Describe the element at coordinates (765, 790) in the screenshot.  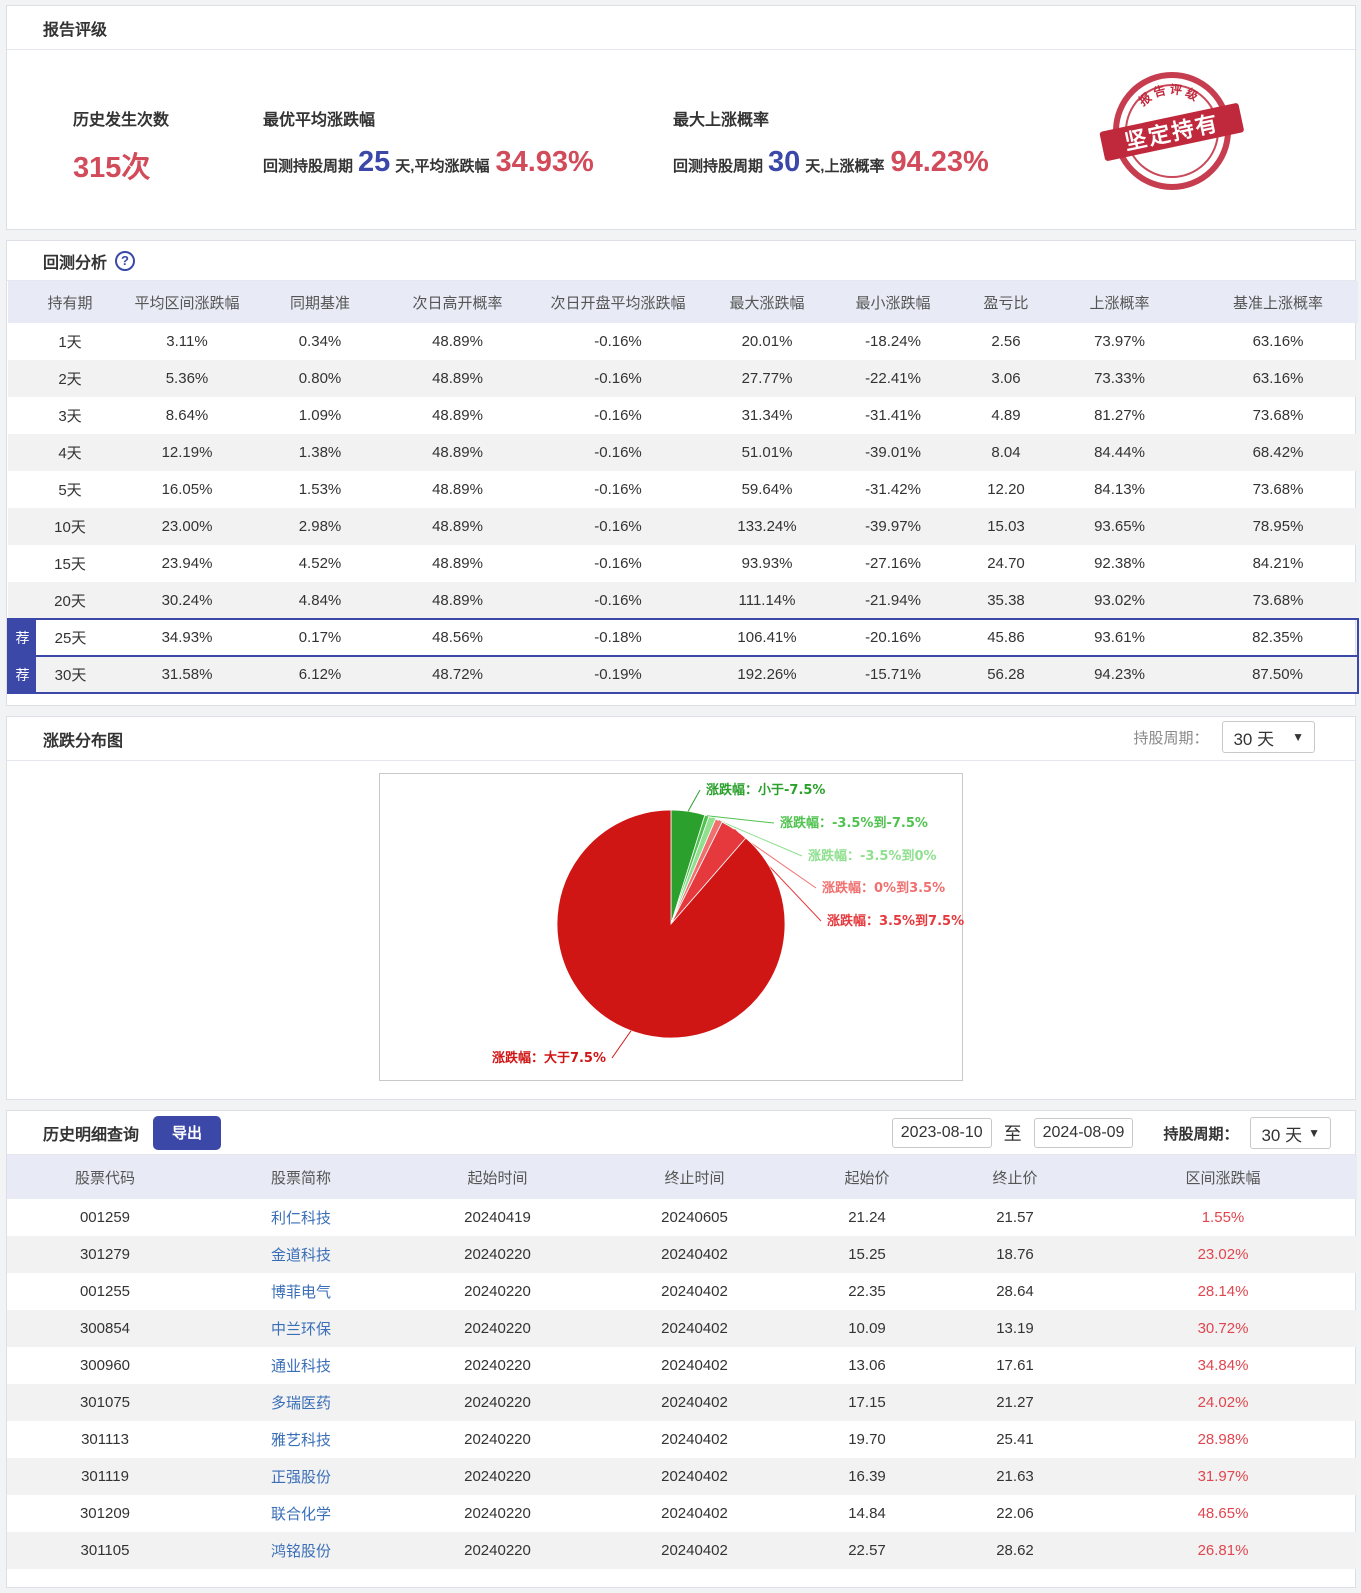
I see `pie-slice-label: 涨跌幅：小于-7.5%` at that location.